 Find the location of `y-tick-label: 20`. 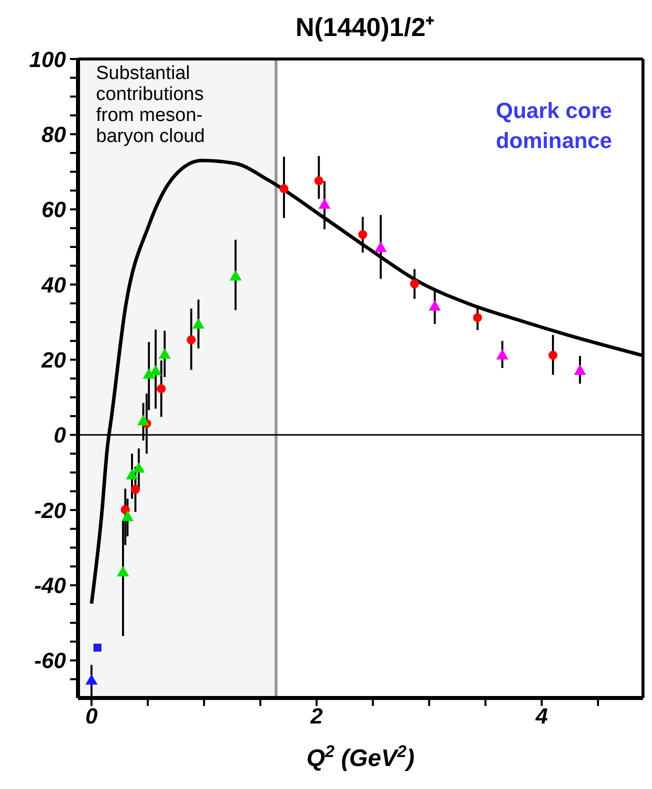

y-tick-label: 20 is located at coordinates (53, 360).